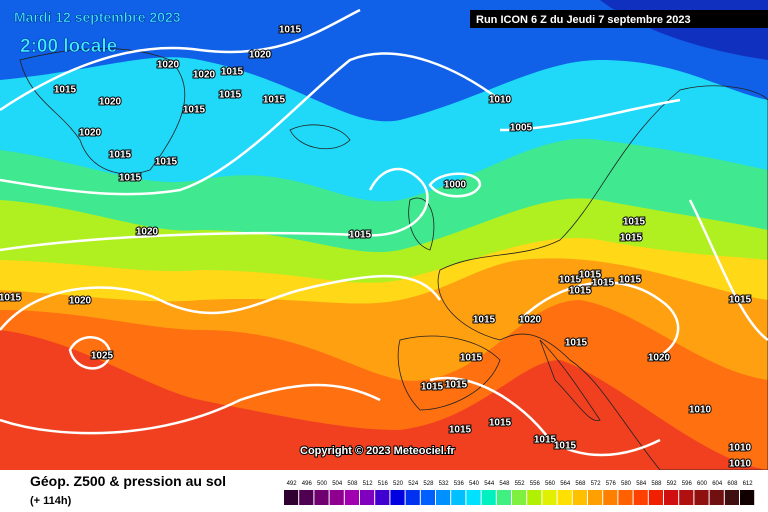 This screenshot has height=512, width=768. I want to click on map-date: Mardi 12 septembre 2023, so click(97, 17).